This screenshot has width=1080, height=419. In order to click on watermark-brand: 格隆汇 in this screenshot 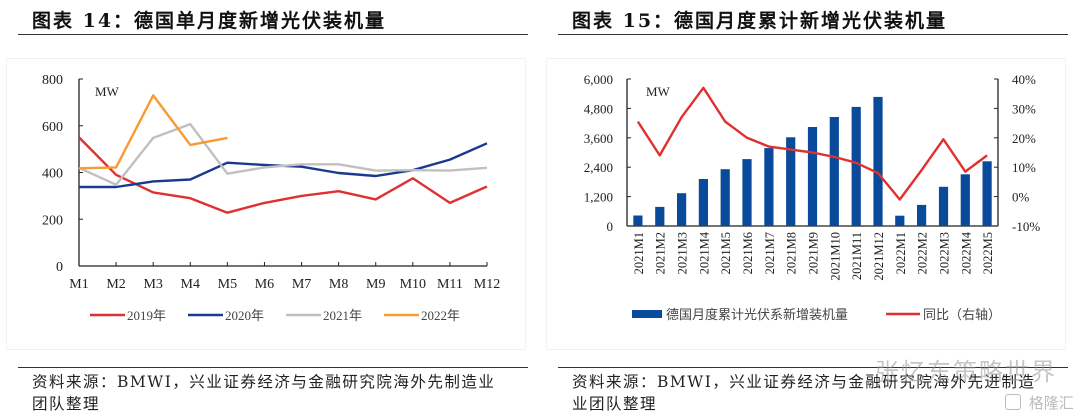, I will do `click(1039, 402)`.